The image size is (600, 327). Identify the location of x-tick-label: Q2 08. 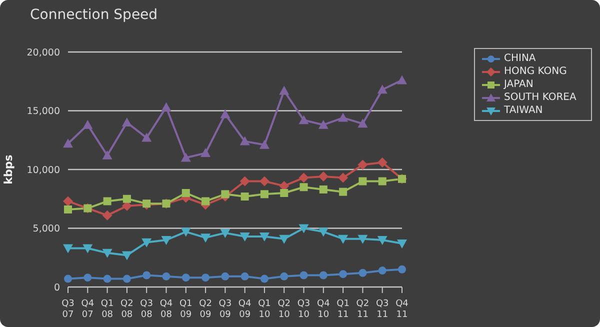
(127, 309).